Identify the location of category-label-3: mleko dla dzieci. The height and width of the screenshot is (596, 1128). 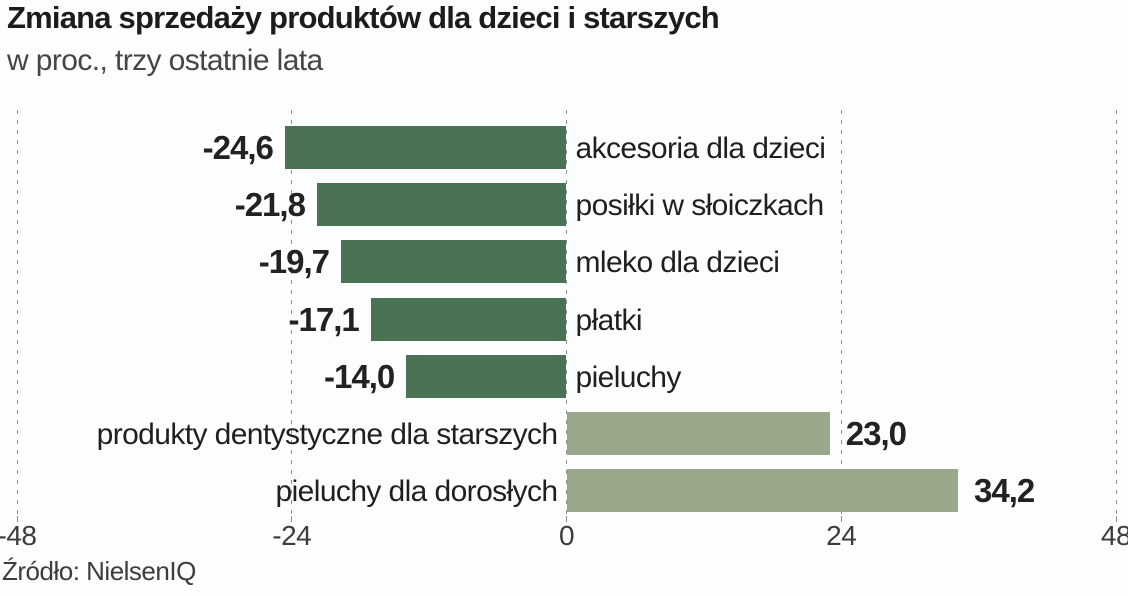
(677, 263).